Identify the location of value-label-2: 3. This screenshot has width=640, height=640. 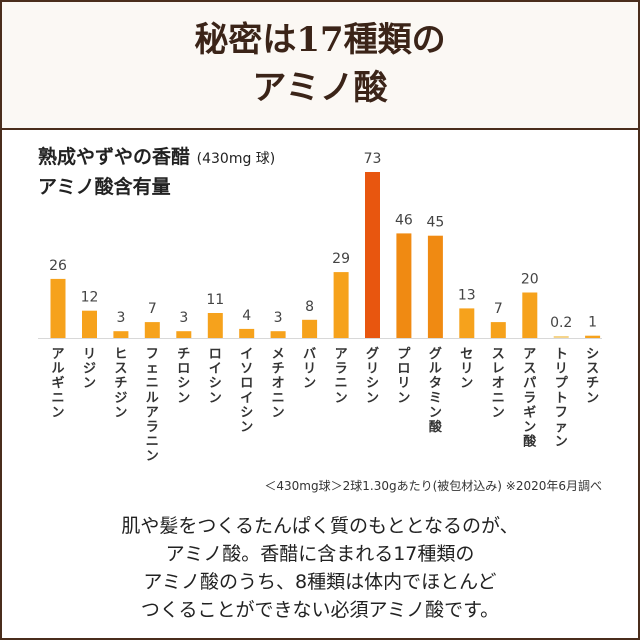
(120, 318).